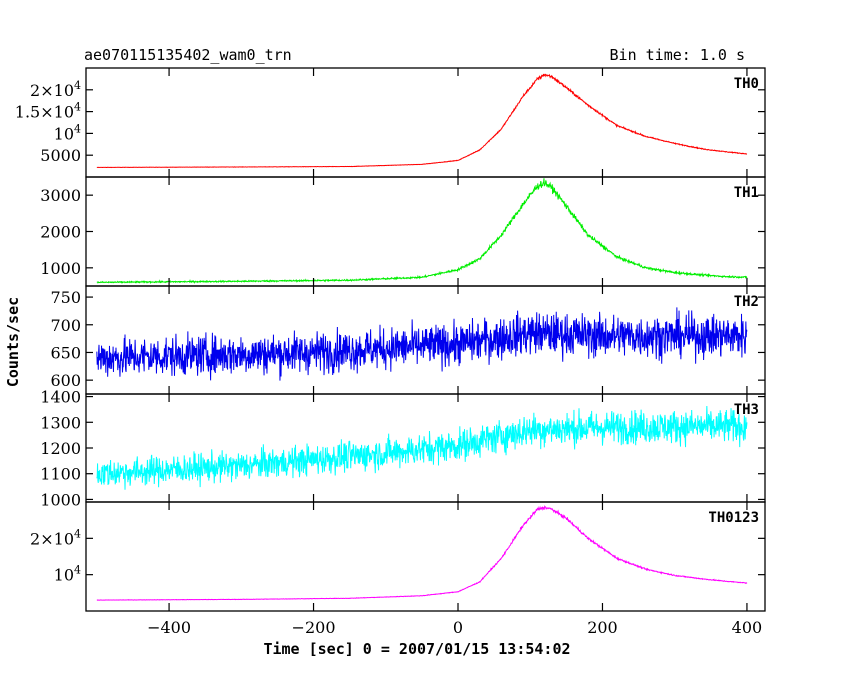  What do you see at coordinates (677, 55) in the screenshot?
I see `bin-time-label: Bin time: 1.0 s` at bounding box center [677, 55].